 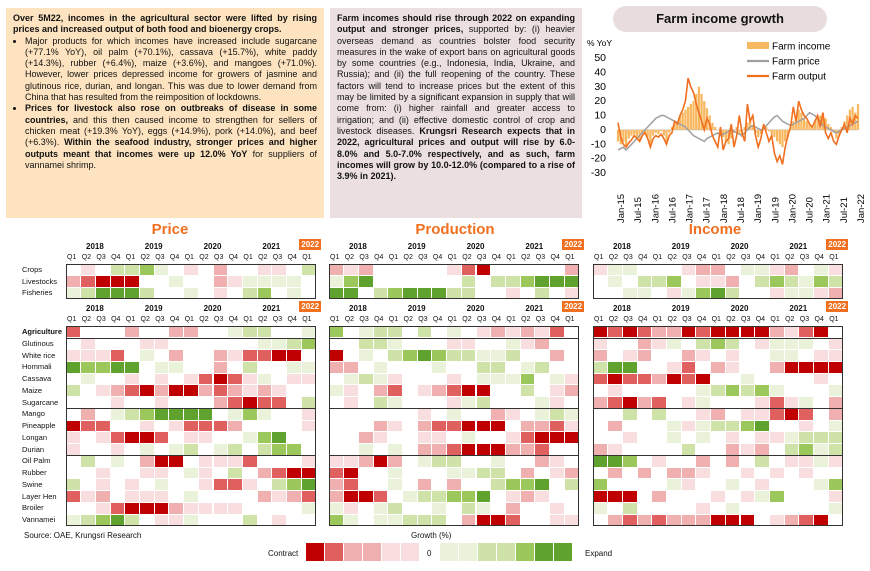 What do you see at coordinates (598, 144) in the screenshot?
I see `y-tick-label: -10` at bounding box center [598, 144].